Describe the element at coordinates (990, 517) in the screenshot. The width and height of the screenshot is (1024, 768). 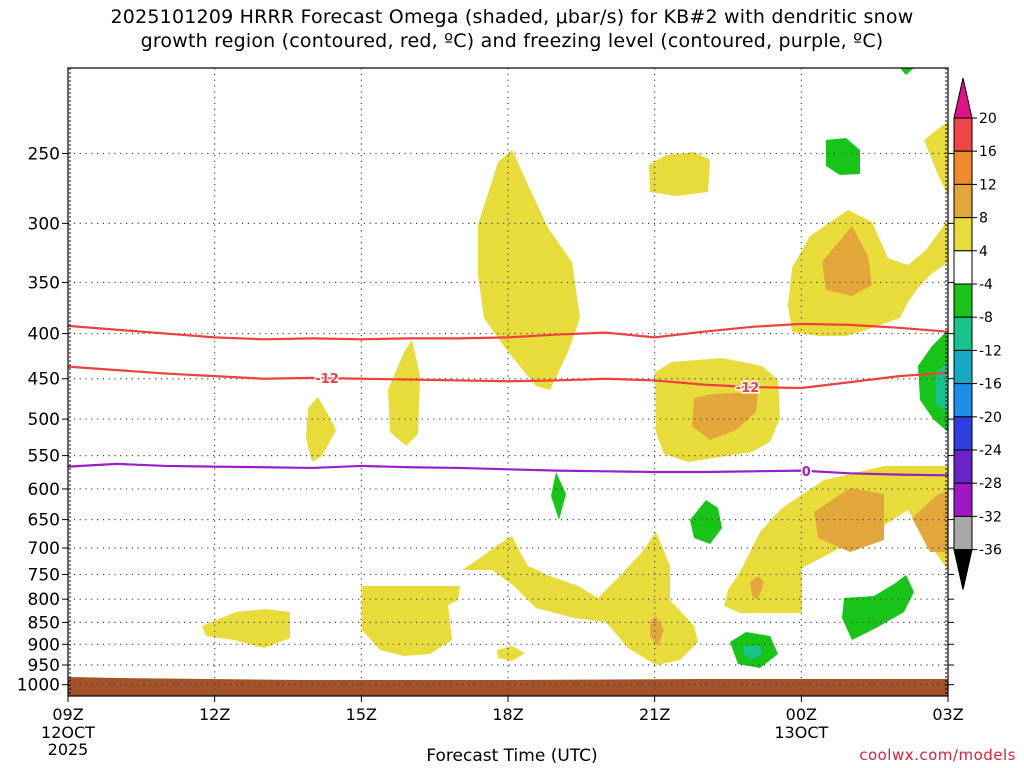
I see `colorbar-label: -32` at that location.